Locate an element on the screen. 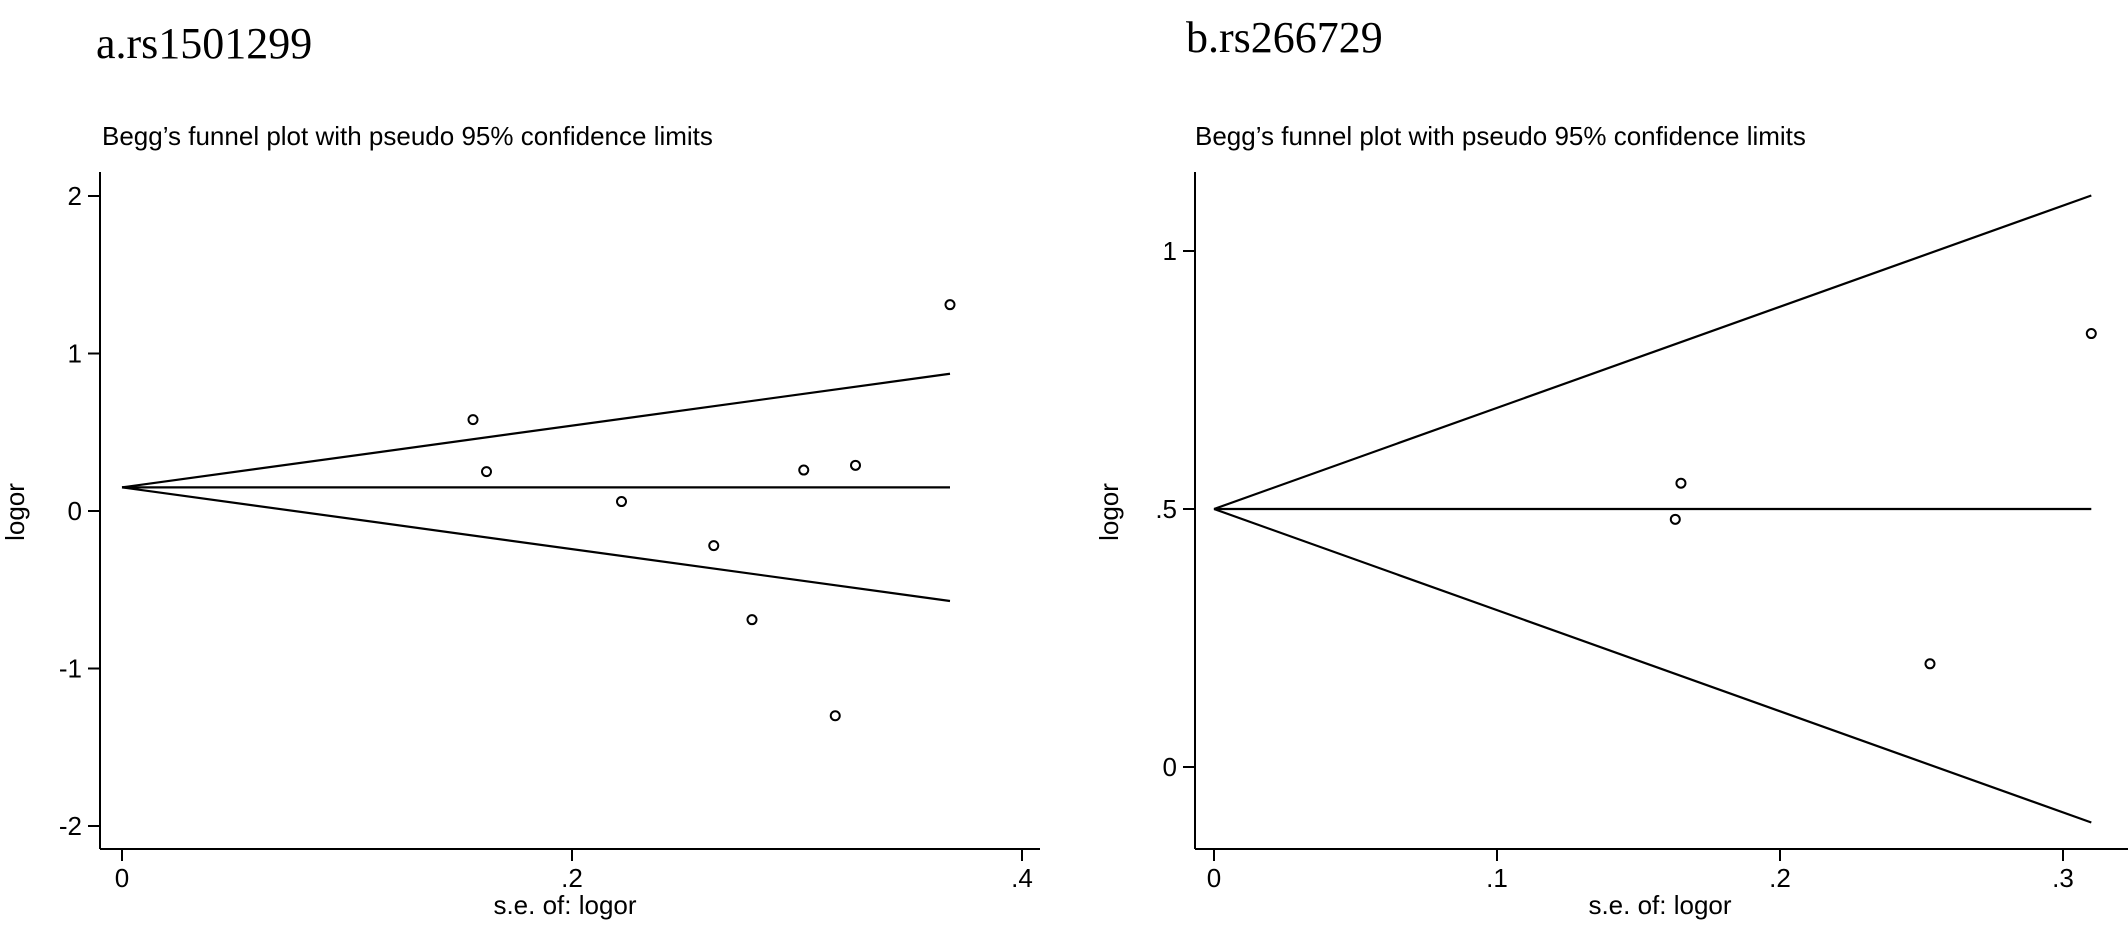 Image resolution: width=2128 pixels, height=927 pixels. chart-b-x-tick-label: 0 is located at coordinates (1214, 878).